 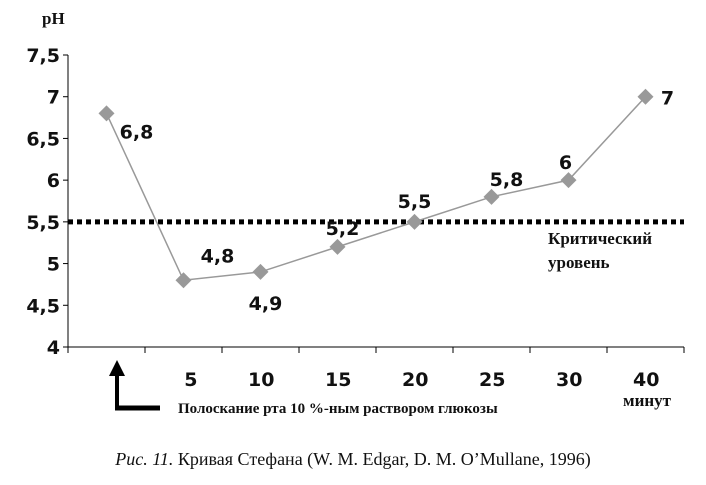 I want to click on critical-level-label-line1: Критический, so click(x=600, y=238).